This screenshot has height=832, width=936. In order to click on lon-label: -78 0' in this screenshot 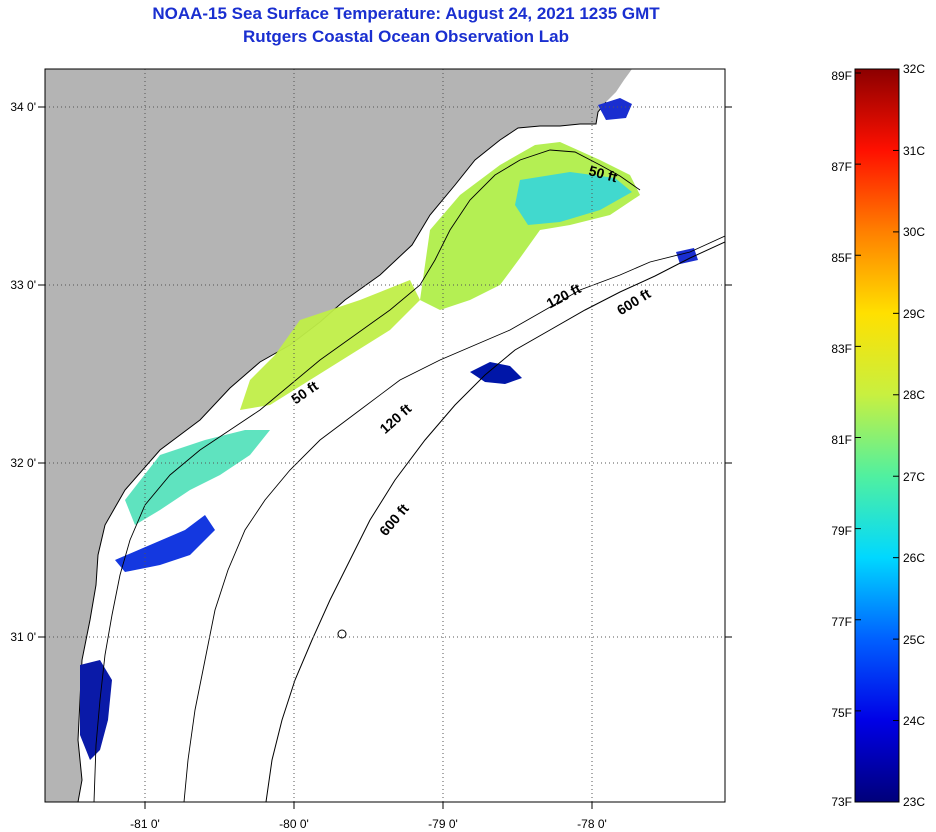, I will do `click(592, 824)`.